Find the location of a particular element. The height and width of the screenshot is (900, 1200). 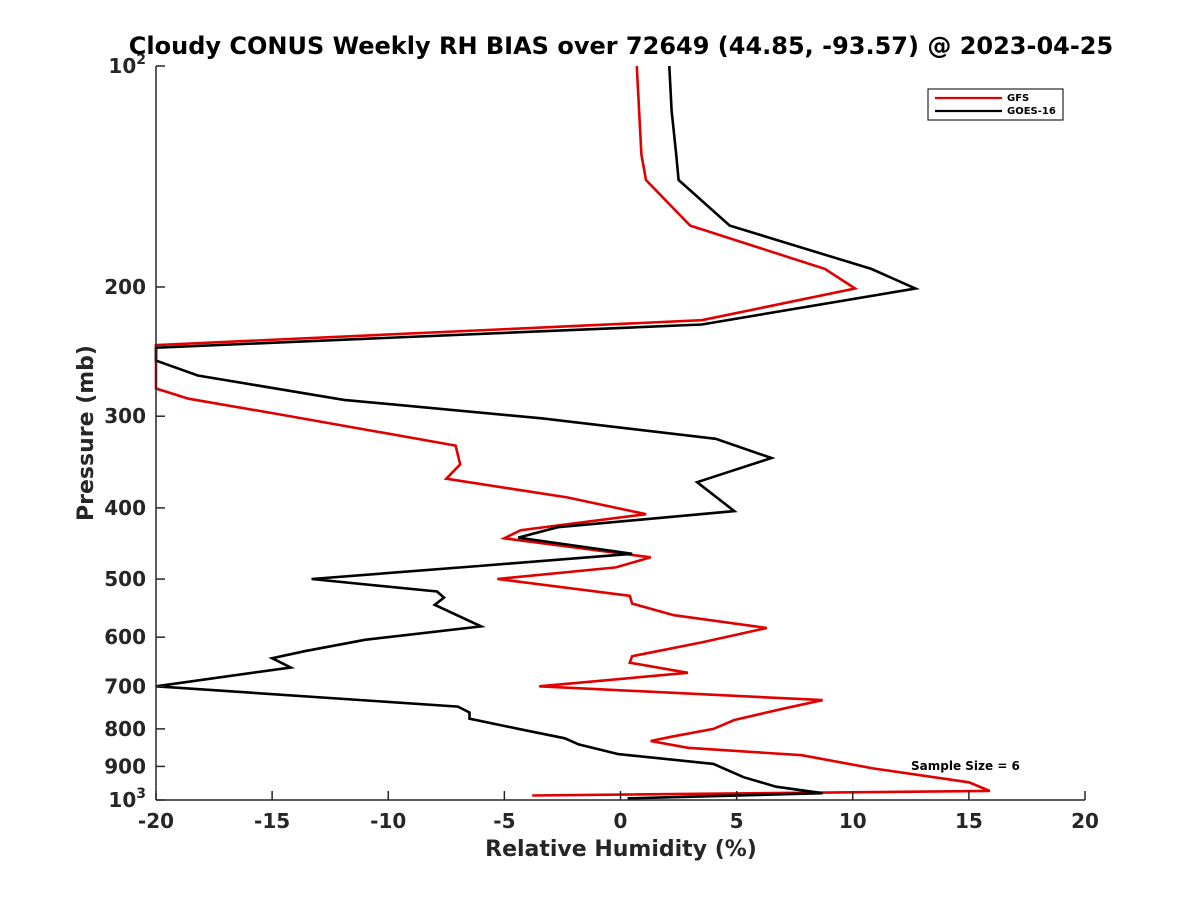

x-tick-label: 10 is located at coordinates (853, 821).